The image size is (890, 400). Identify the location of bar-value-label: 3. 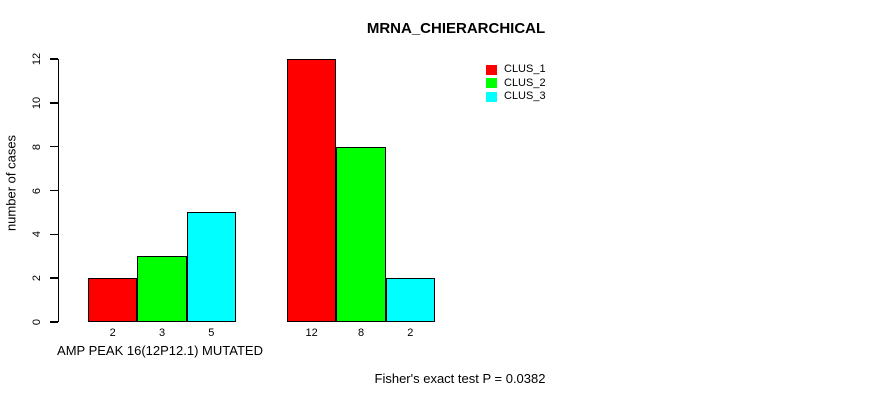
(162, 333).